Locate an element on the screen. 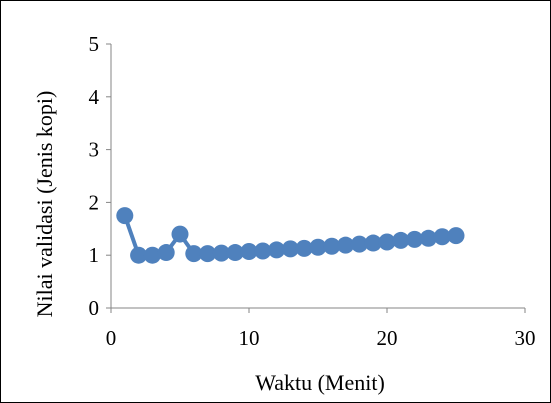 The height and width of the screenshot is (403, 551). y-tick-label: 1 is located at coordinates (94, 255).